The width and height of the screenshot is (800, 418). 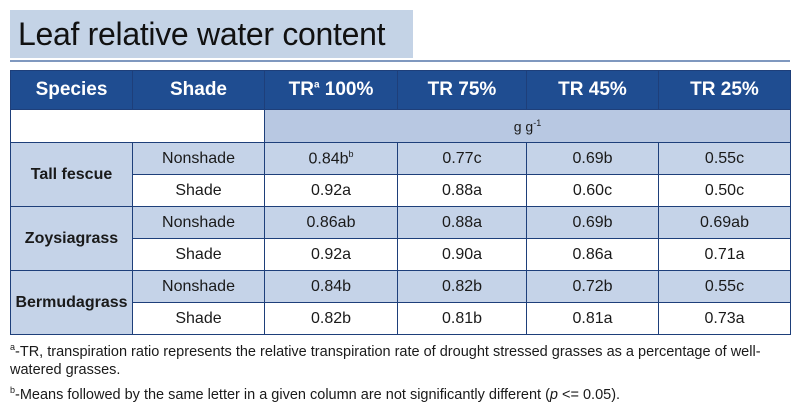 I want to click on title-divider, so click(x=400, y=61).